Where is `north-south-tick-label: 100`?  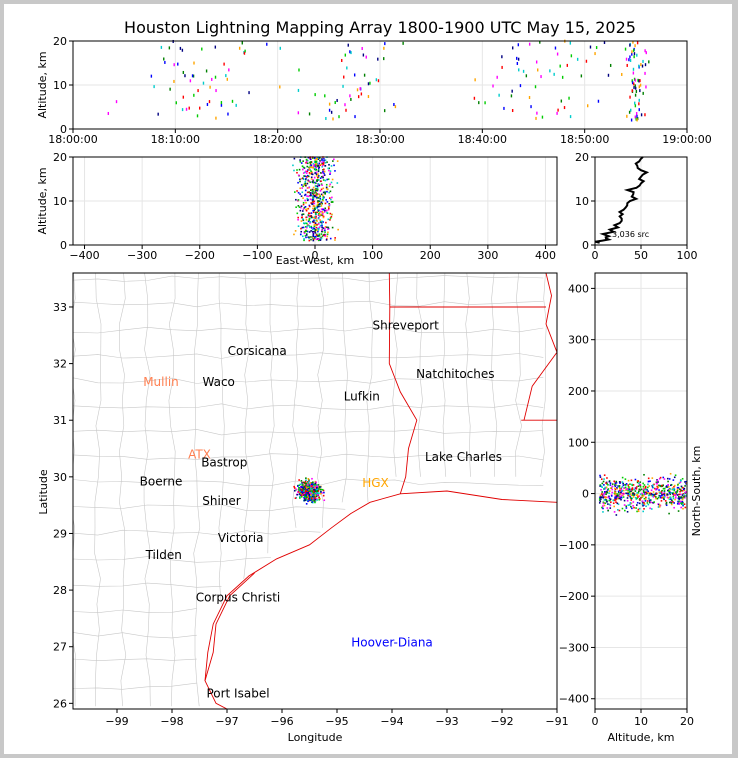 north-south-tick-label: 100 is located at coordinates (578, 442).